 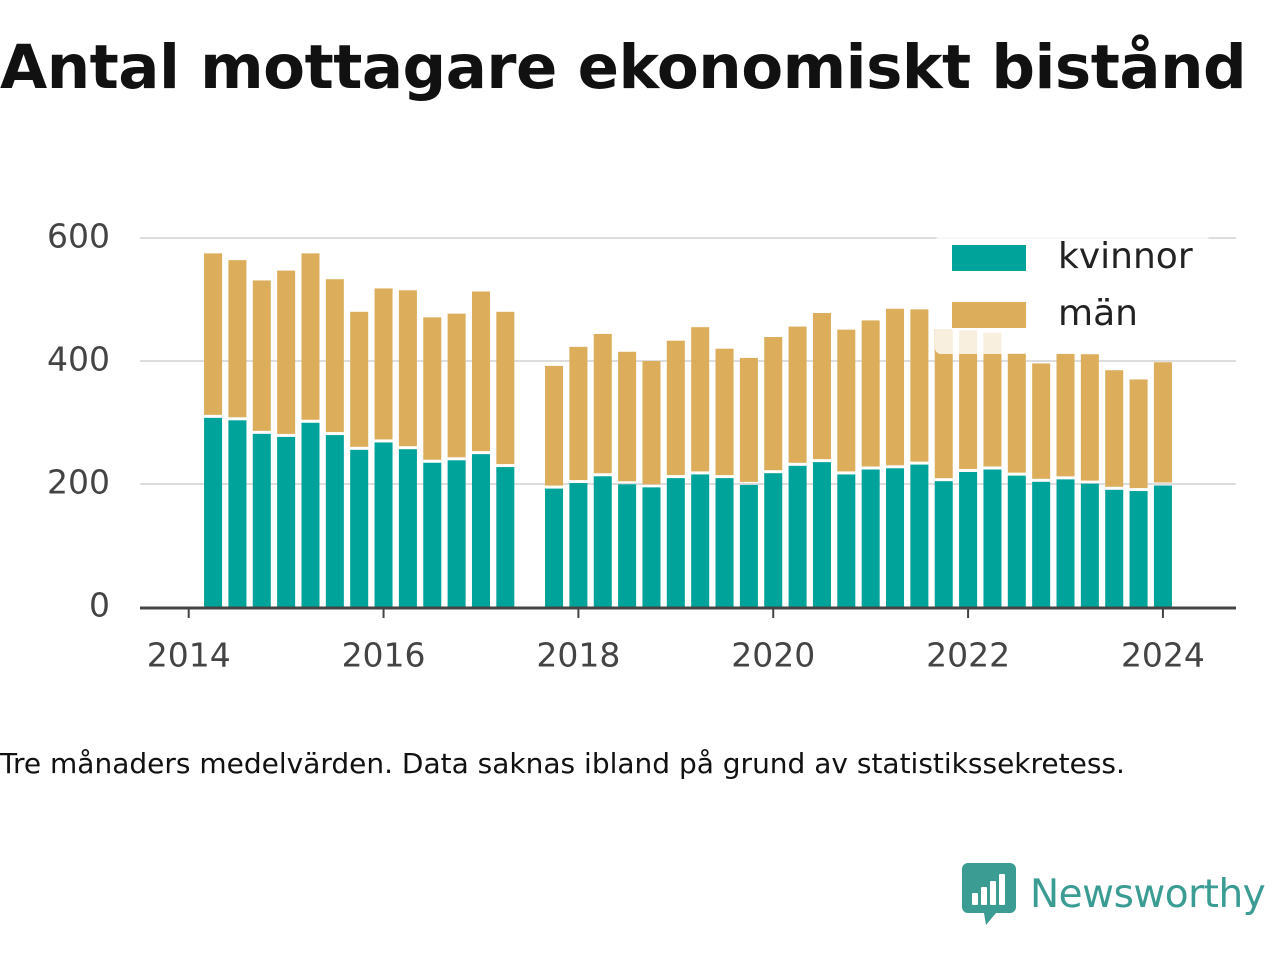 What do you see at coordinates (189, 655) in the screenshot?
I see `x-tick-label-2014: 2014` at bounding box center [189, 655].